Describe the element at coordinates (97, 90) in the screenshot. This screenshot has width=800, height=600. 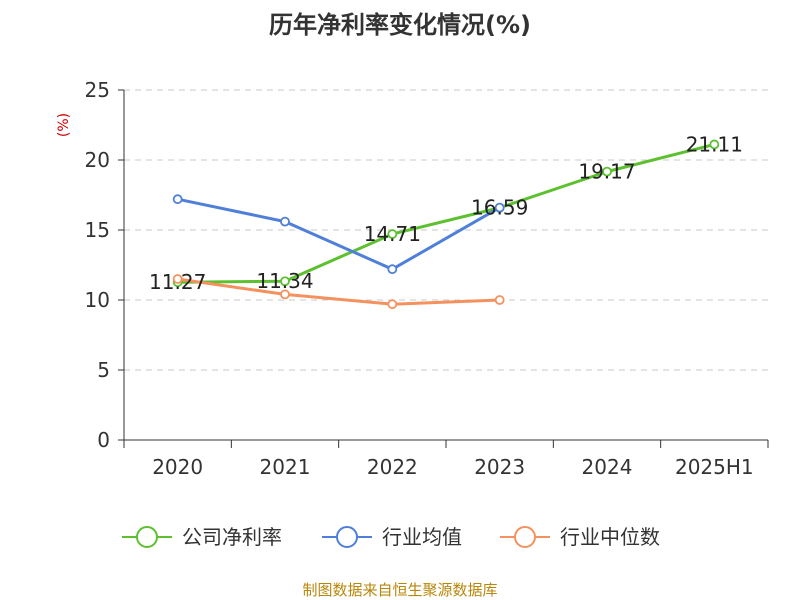
I see `y-tick-label: 25` at that location.